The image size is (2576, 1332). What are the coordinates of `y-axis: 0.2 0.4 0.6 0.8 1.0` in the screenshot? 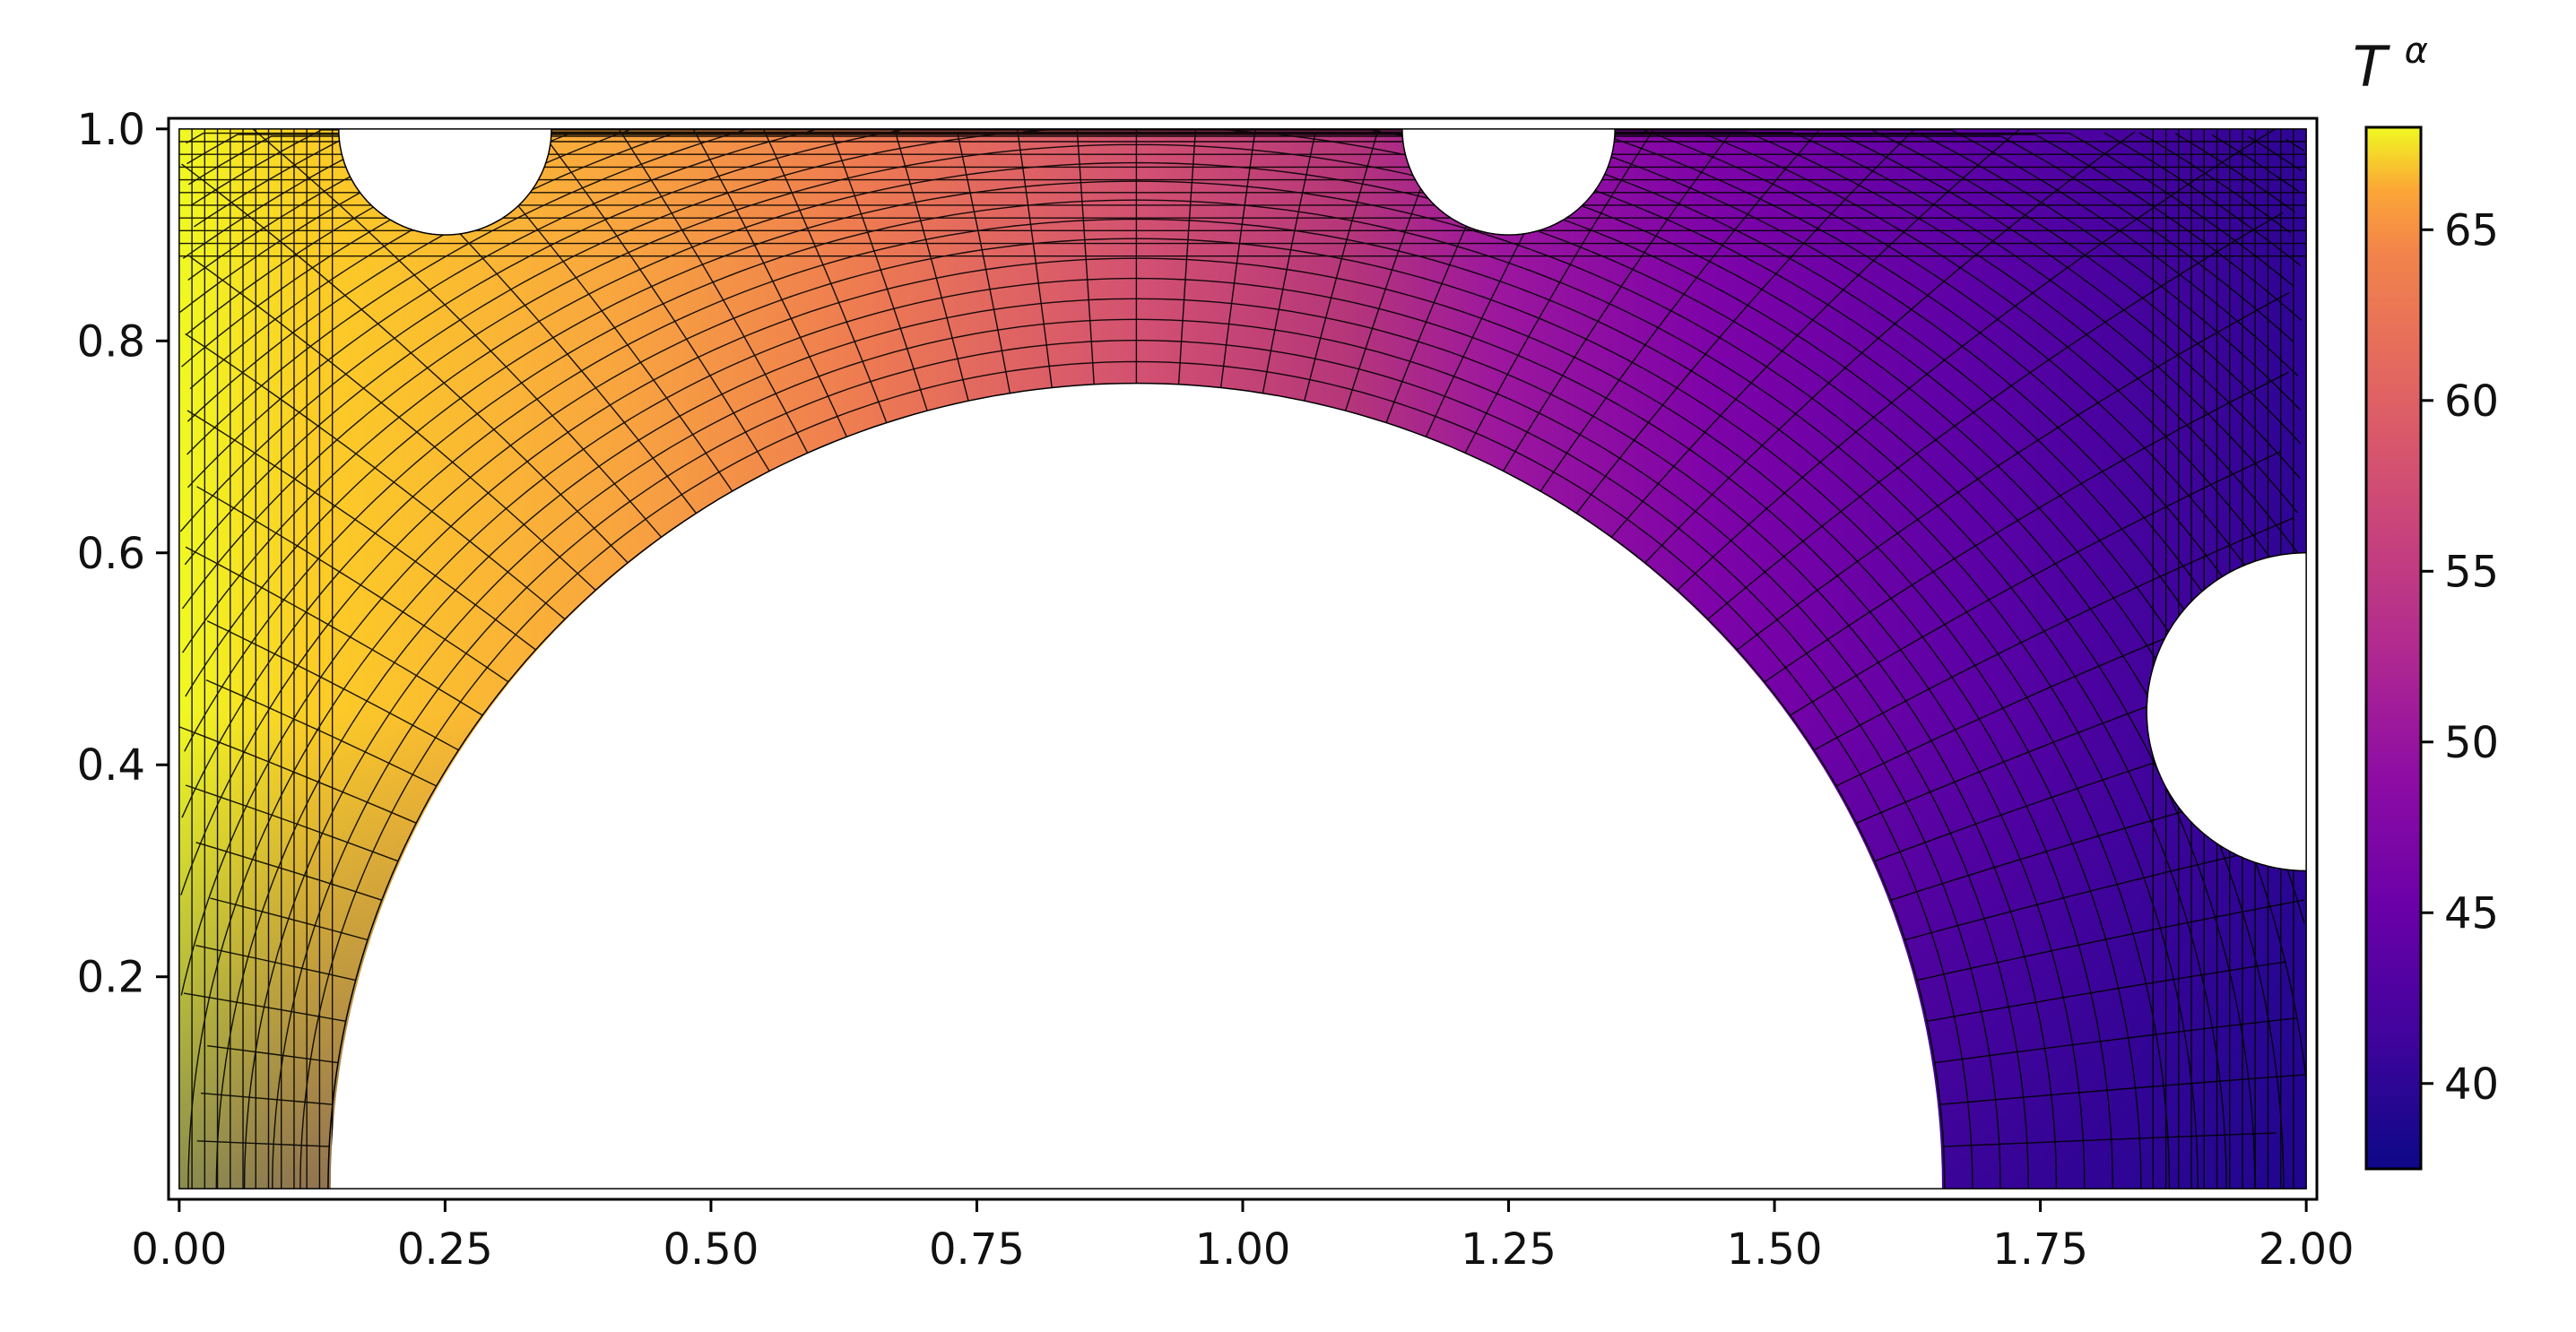 It's located at (123, 554).